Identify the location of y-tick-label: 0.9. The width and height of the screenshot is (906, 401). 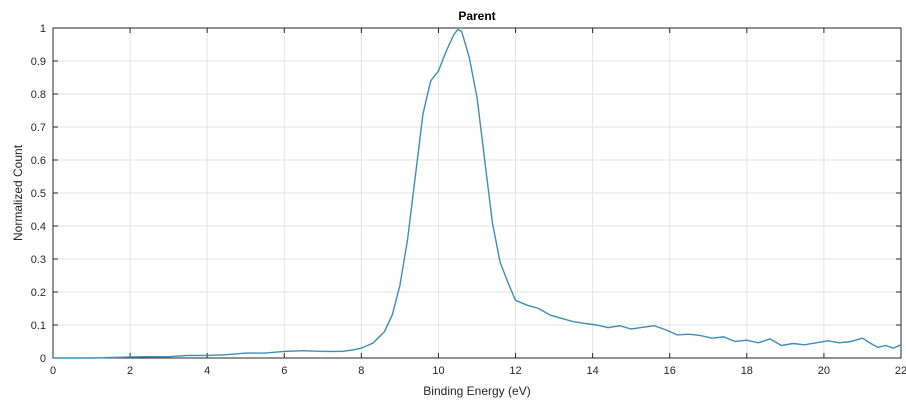
(38, 62).